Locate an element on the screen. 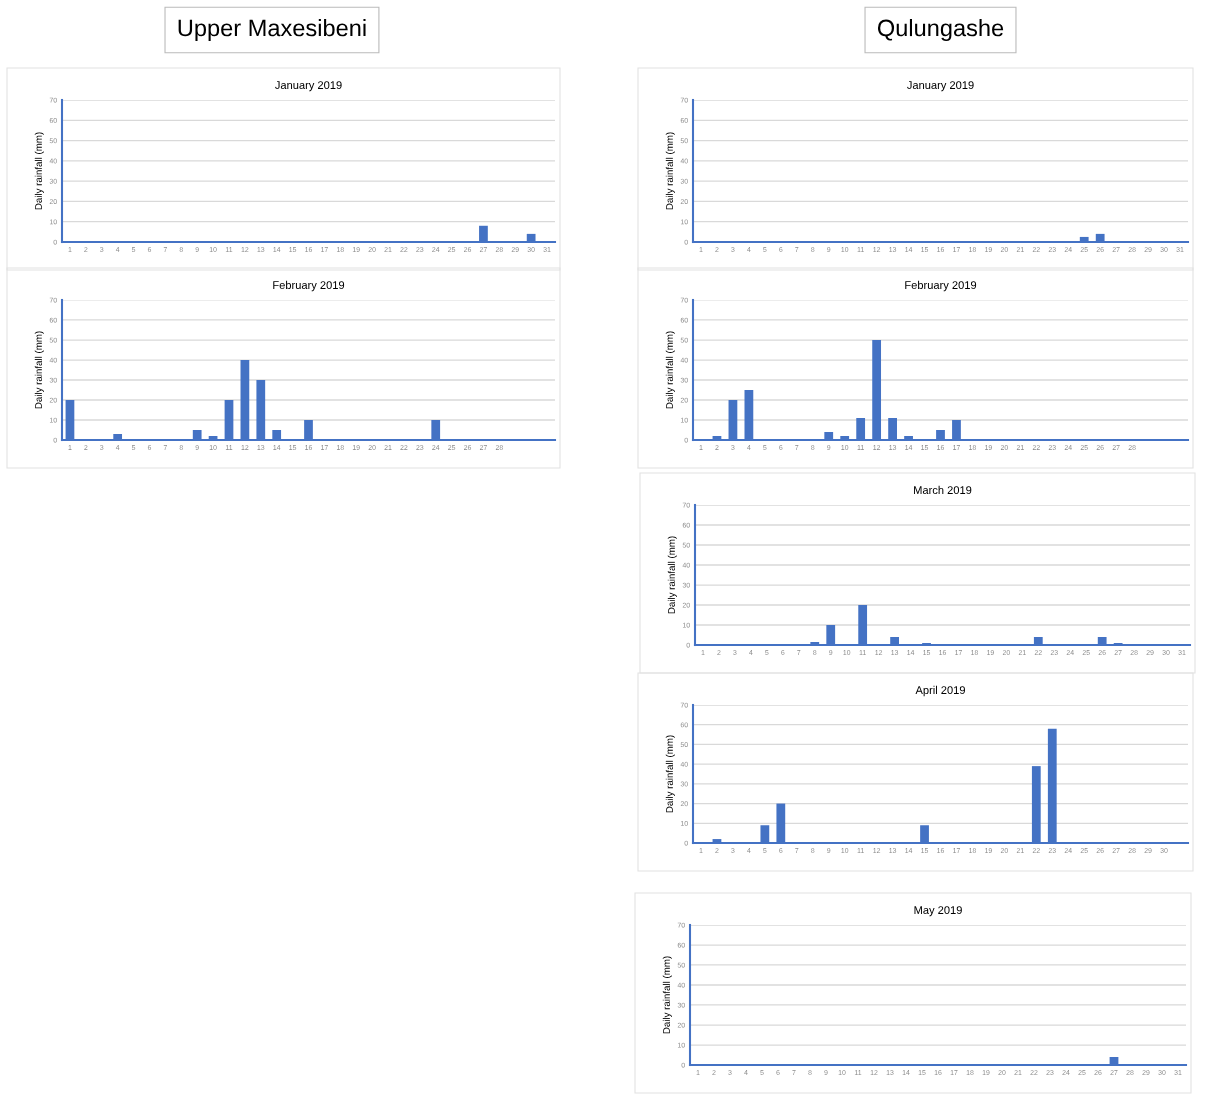 The image size is (1218, 1106). chart-title: May 2019 is located at coordinates (938, 911).